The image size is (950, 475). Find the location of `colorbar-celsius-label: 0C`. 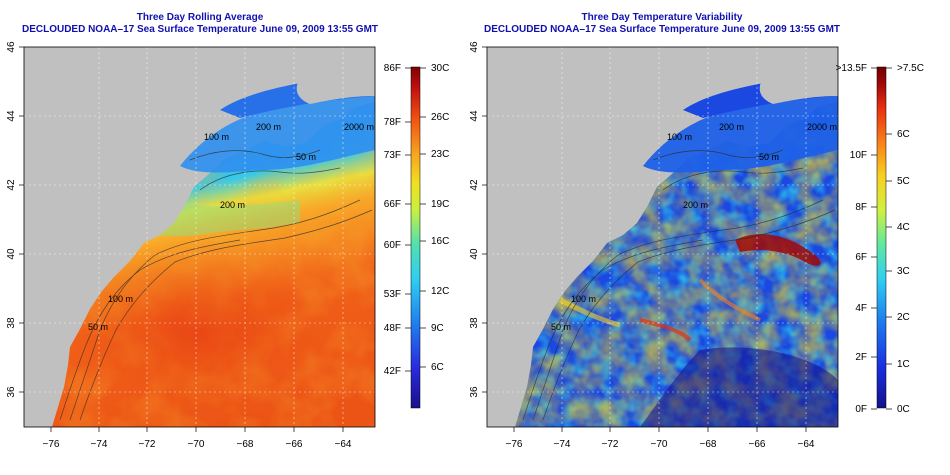

colorbar-celsius-label: 0C is located at coordinates (903, 409).